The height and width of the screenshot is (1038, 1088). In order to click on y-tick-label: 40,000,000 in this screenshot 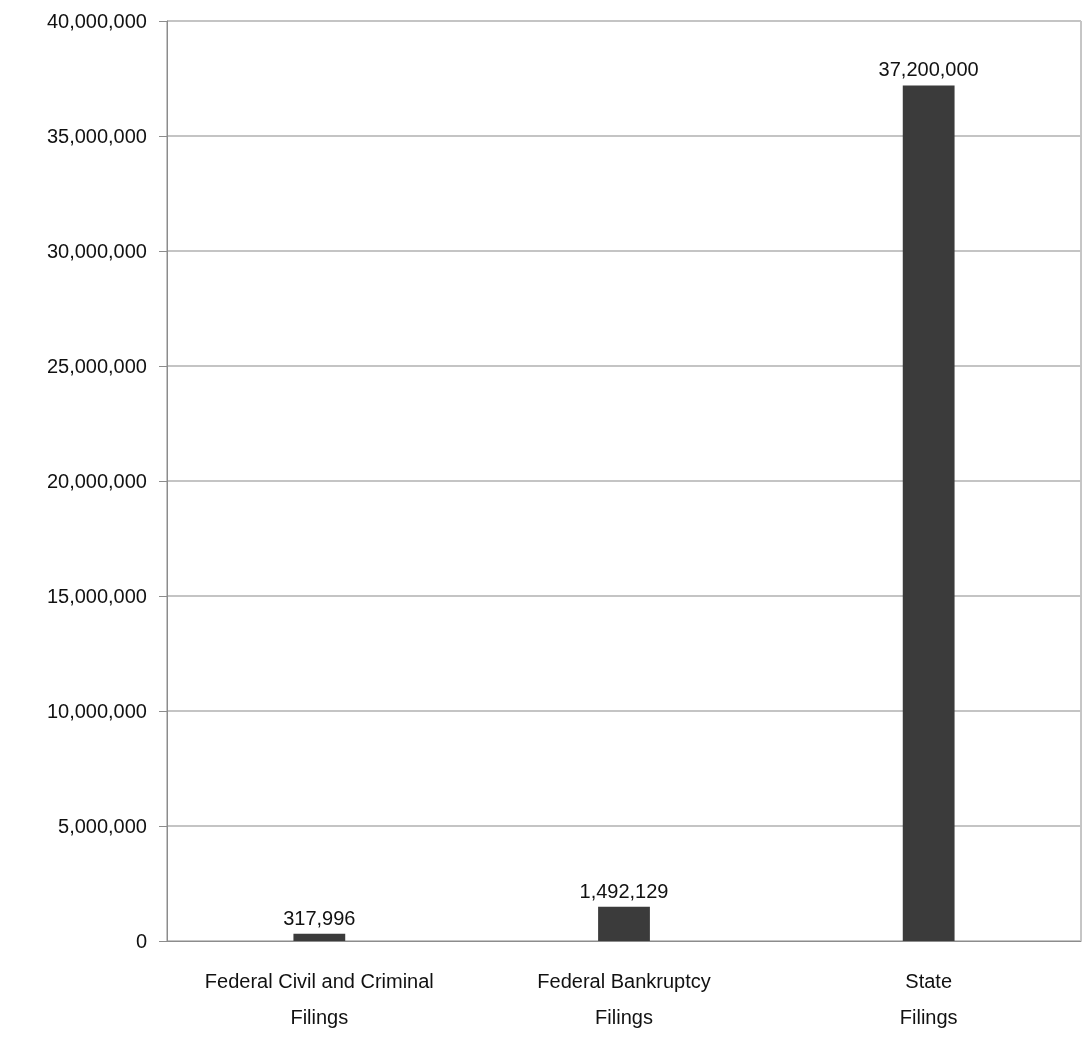, I will do `click(96, 21)`.